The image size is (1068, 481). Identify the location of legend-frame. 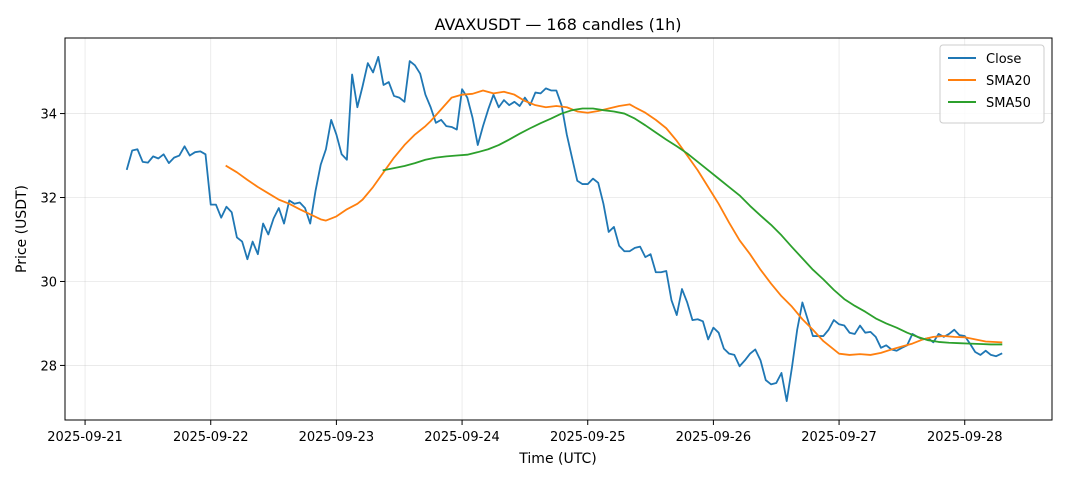
(992, 84).